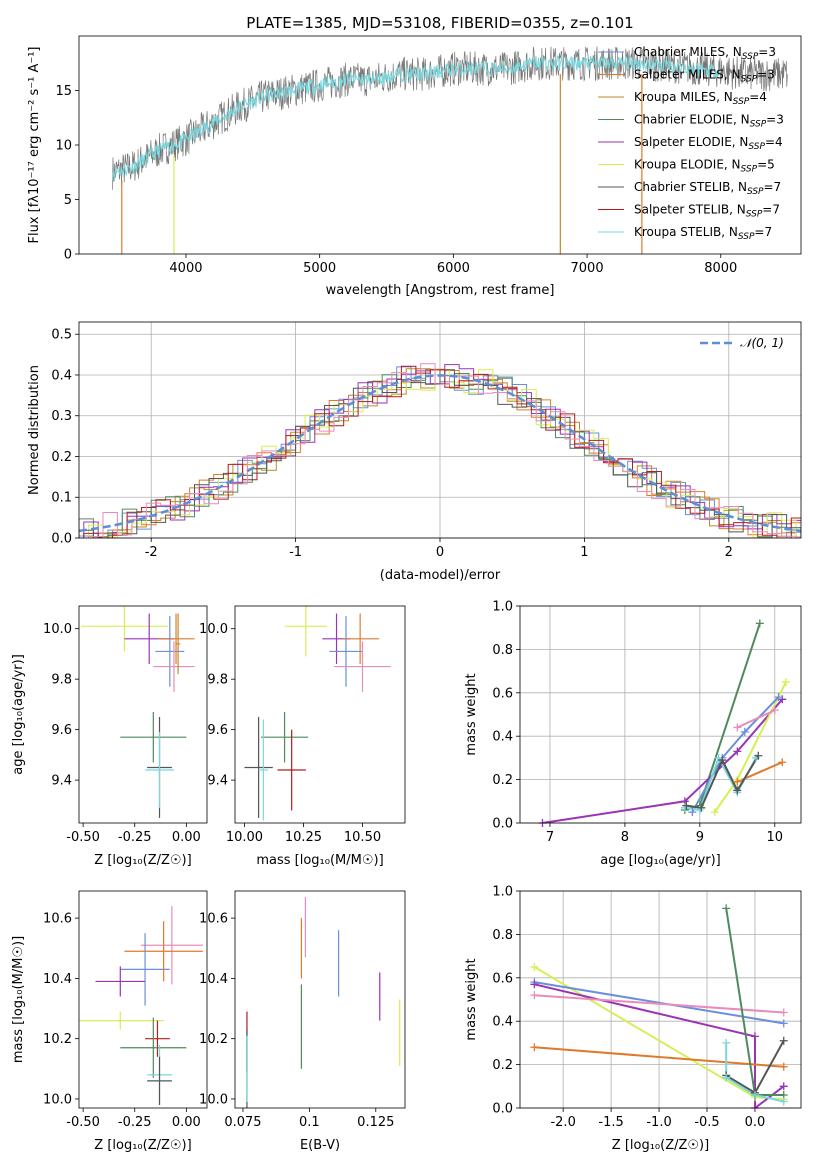 Image resolution: width=819 pixels, height=1170 pixels. I want to click on legend-series-name: Kroupa ELODIE, so click(679, 165).